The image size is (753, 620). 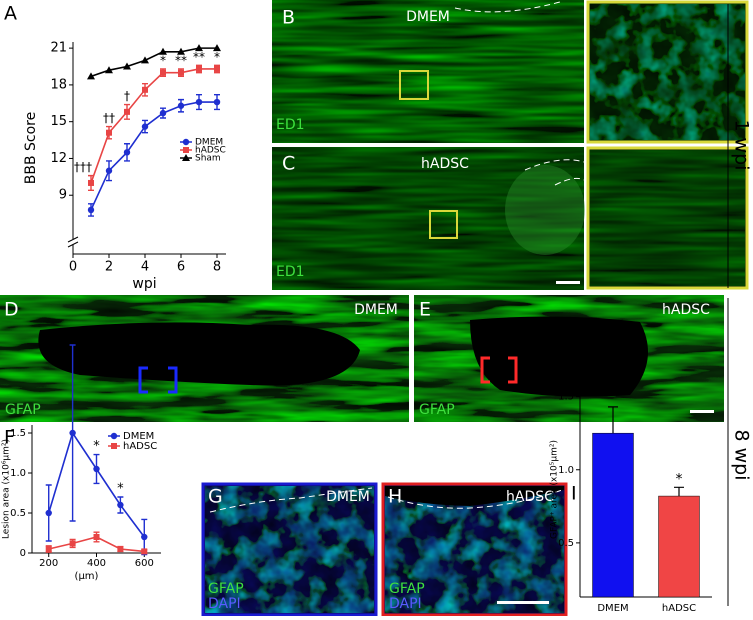 What do you see at coordinates (425, 310) in the screenshot?
I see `panel-label: E` at bounding box center [425, 310].